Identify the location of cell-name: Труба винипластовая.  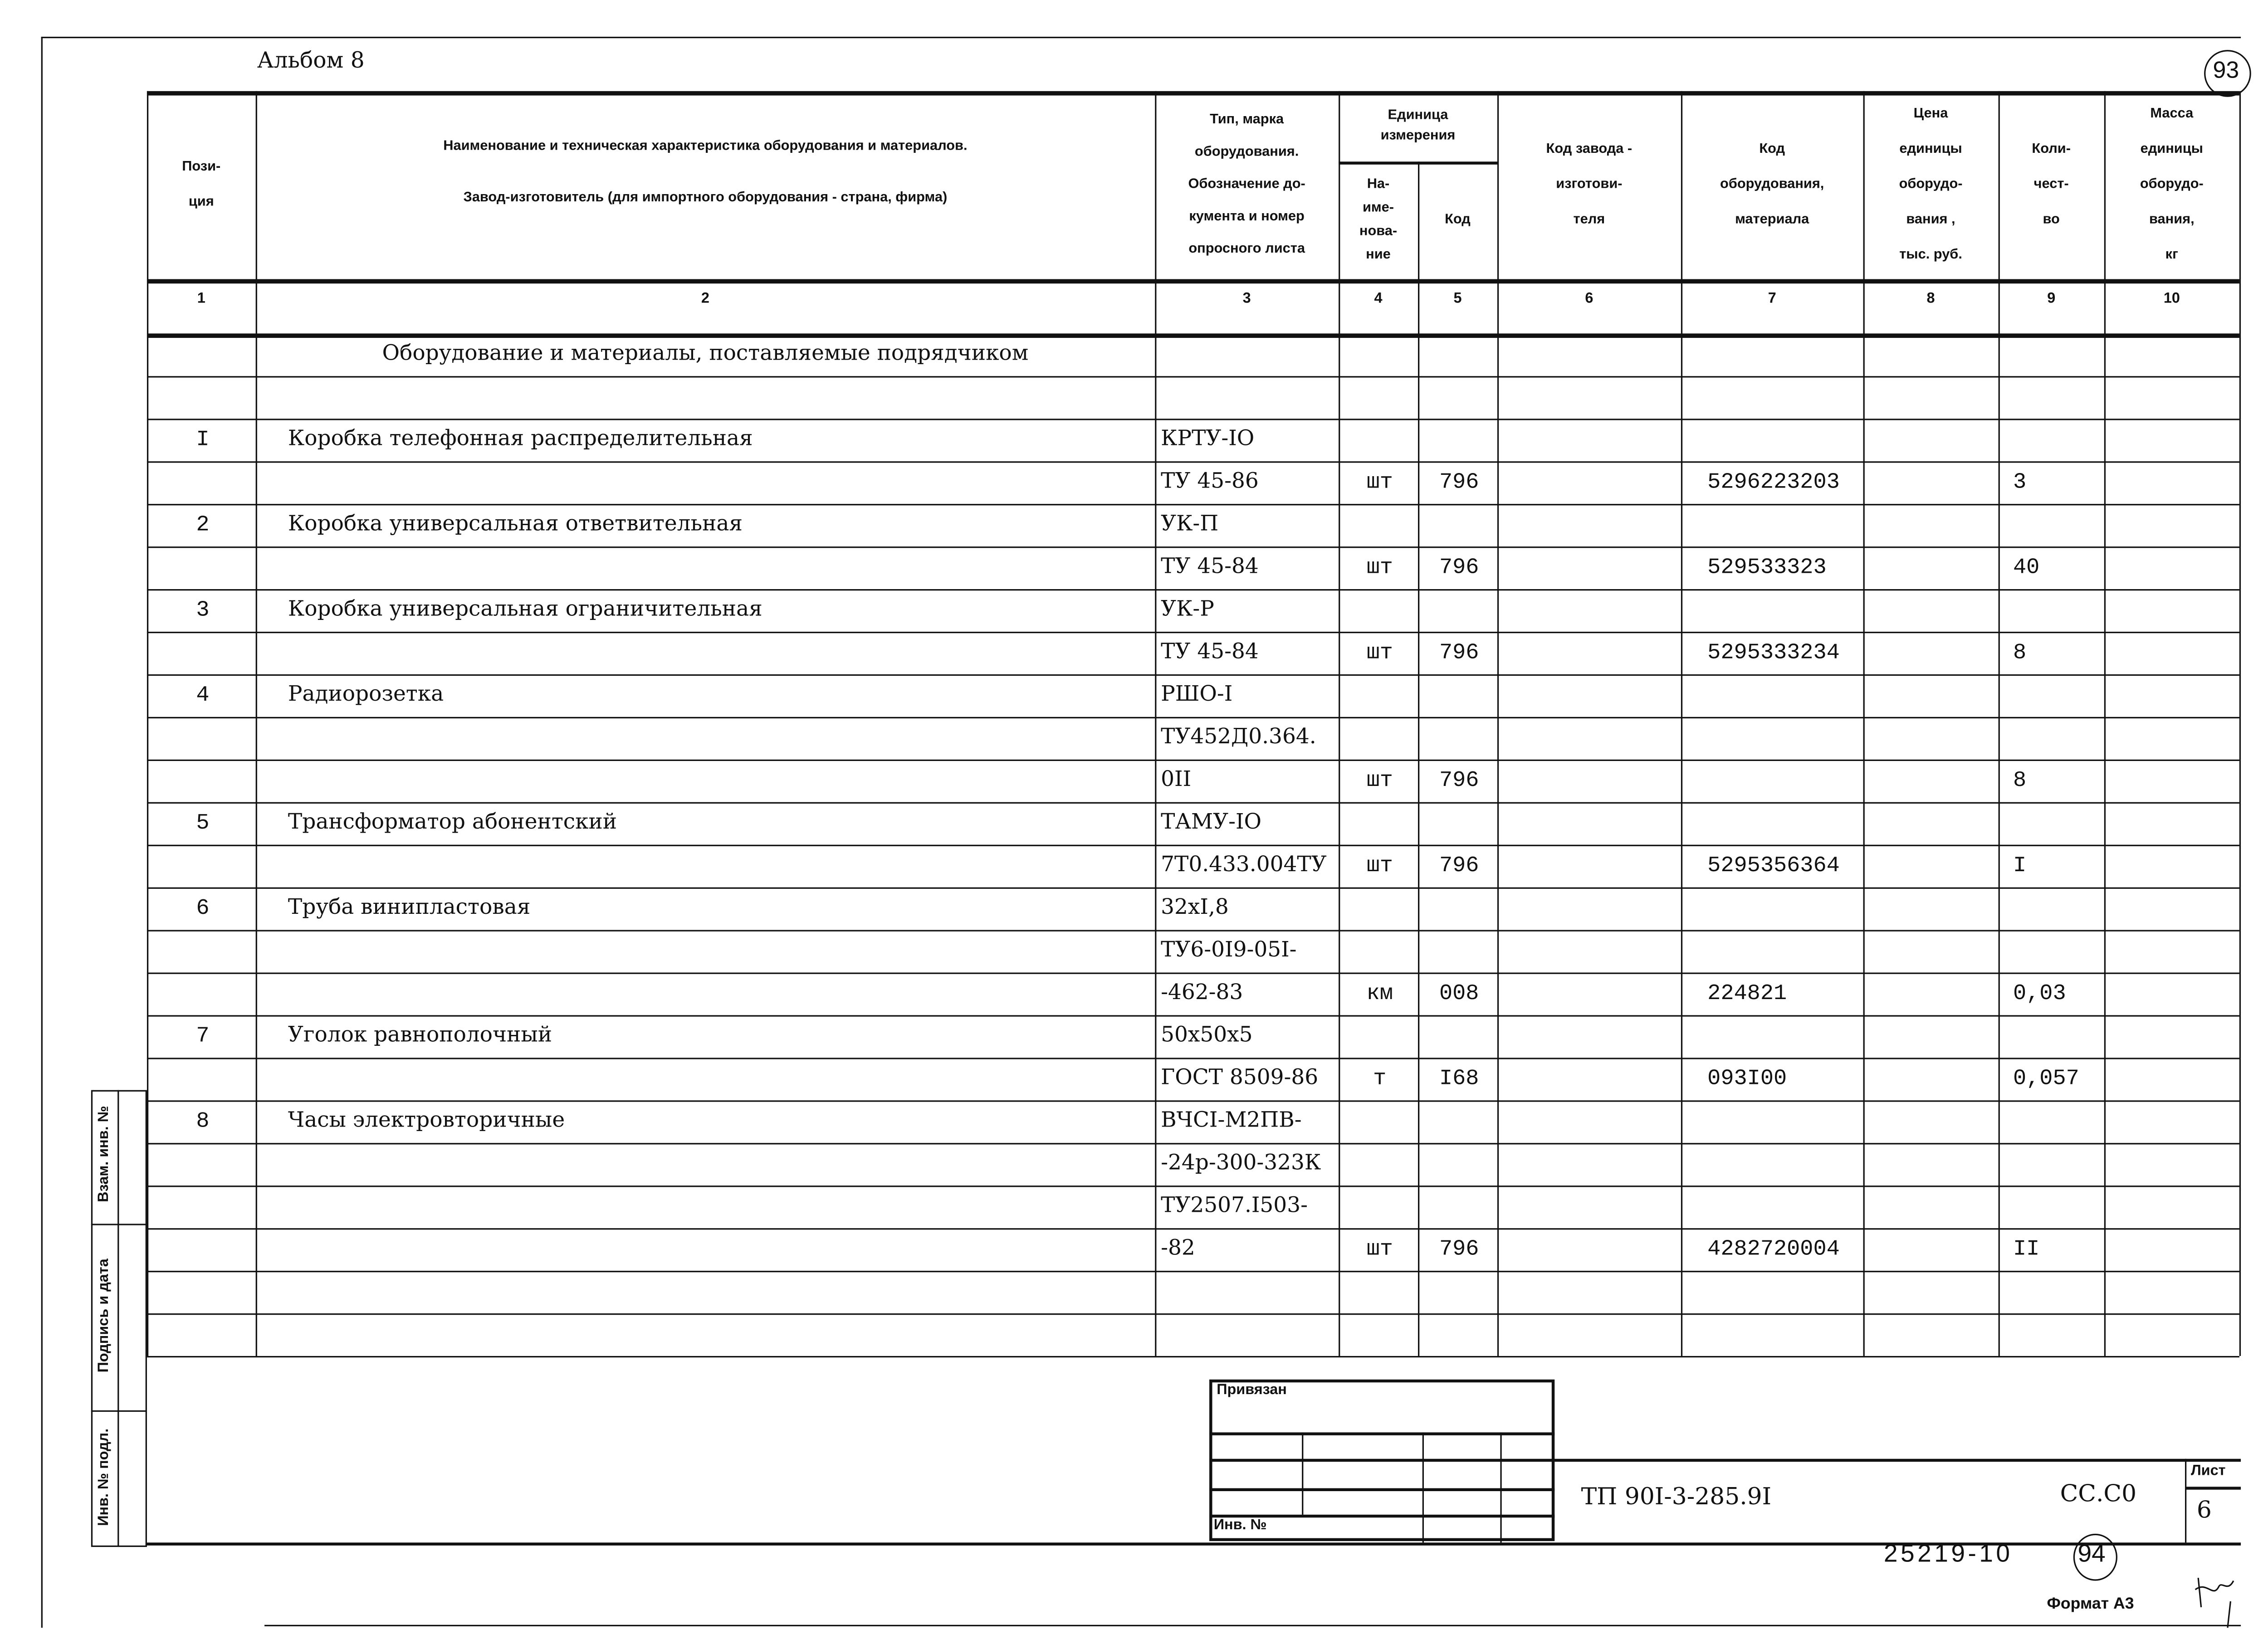
(409, 908).